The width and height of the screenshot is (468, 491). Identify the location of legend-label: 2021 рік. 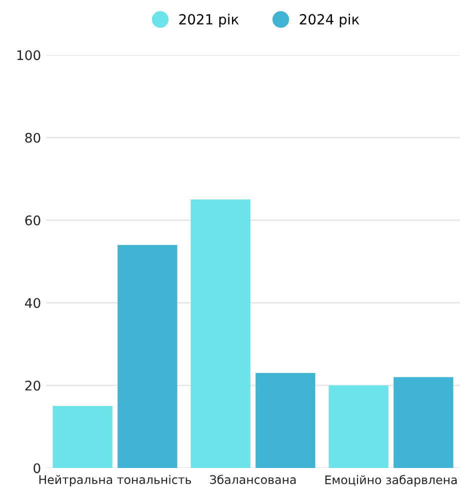
(209, 21).